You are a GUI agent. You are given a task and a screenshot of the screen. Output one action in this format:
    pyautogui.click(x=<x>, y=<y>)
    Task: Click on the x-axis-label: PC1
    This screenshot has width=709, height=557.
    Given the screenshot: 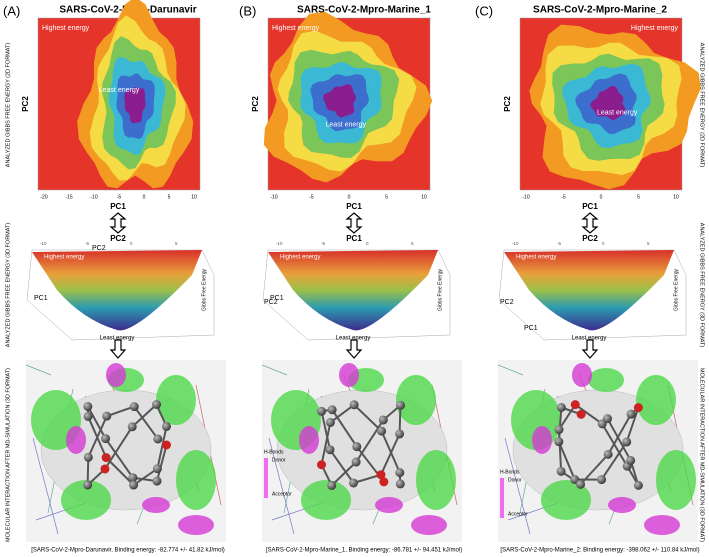 What is the action you would take?
    pyautogui.click(x=118, y=206)
    